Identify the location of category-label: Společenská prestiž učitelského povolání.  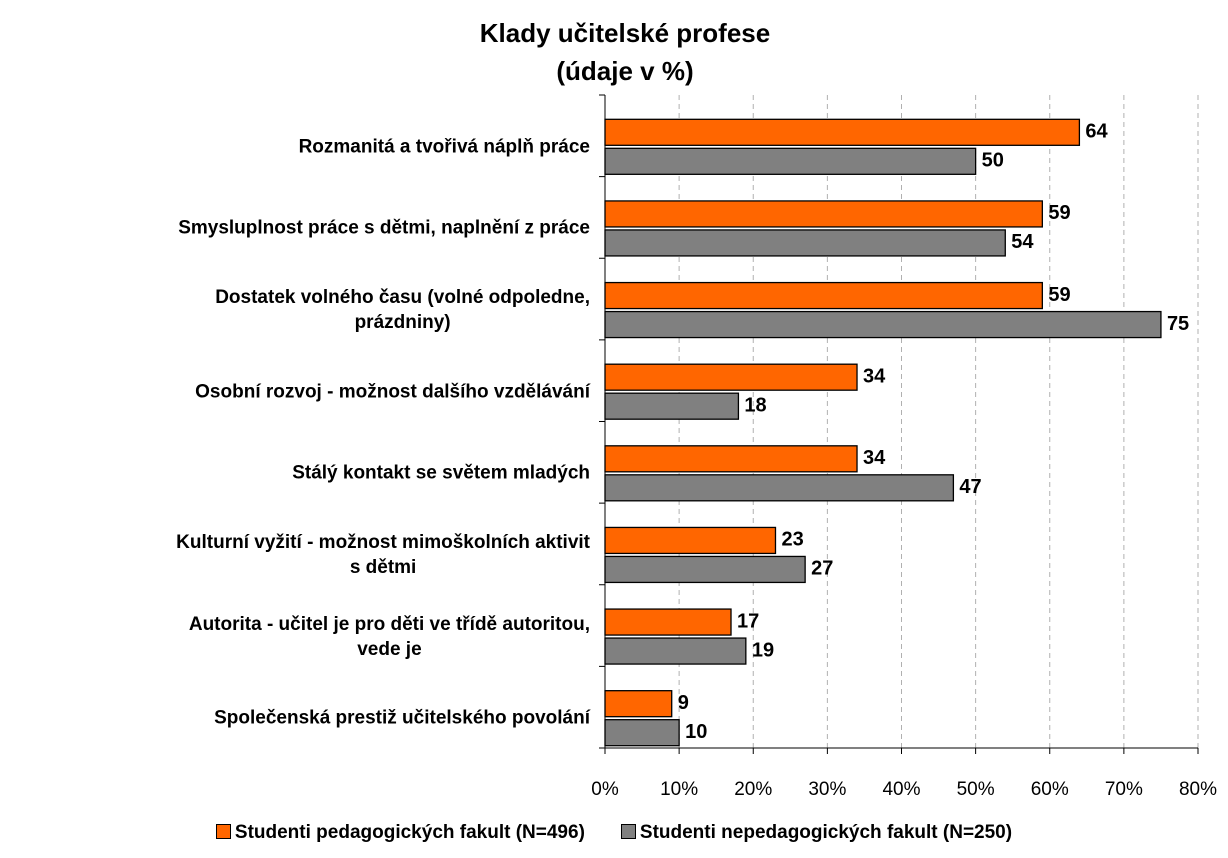
(402, 718).